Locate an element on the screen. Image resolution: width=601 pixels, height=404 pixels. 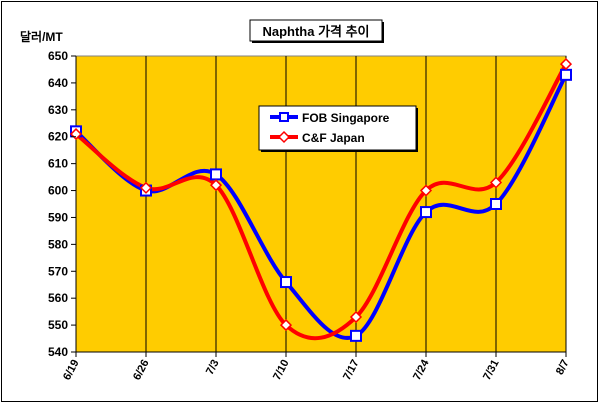
x-tick-label-7-24: 7/24 is located at coordinates (421, 369).